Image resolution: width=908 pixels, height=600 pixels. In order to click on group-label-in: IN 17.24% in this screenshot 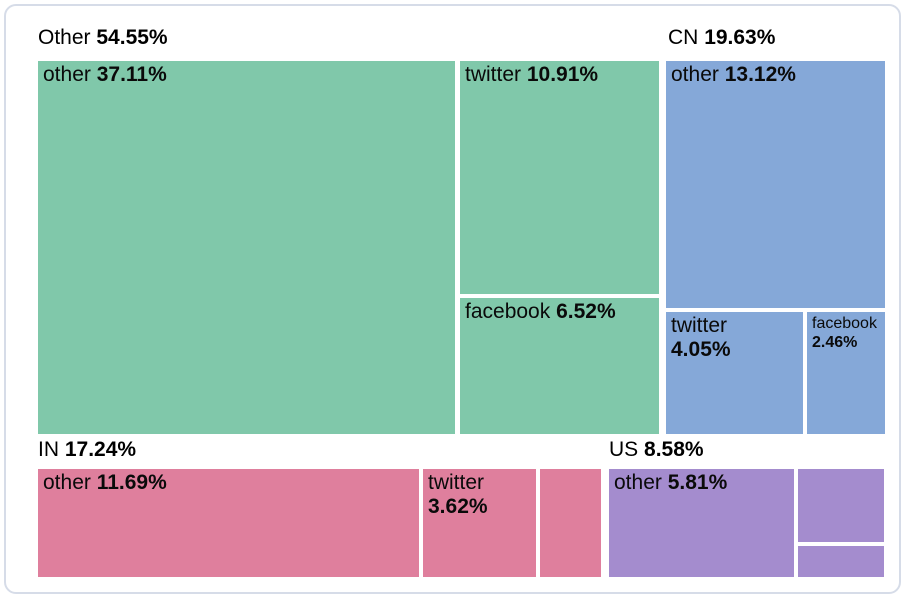, I will do `click(87, 450)`.